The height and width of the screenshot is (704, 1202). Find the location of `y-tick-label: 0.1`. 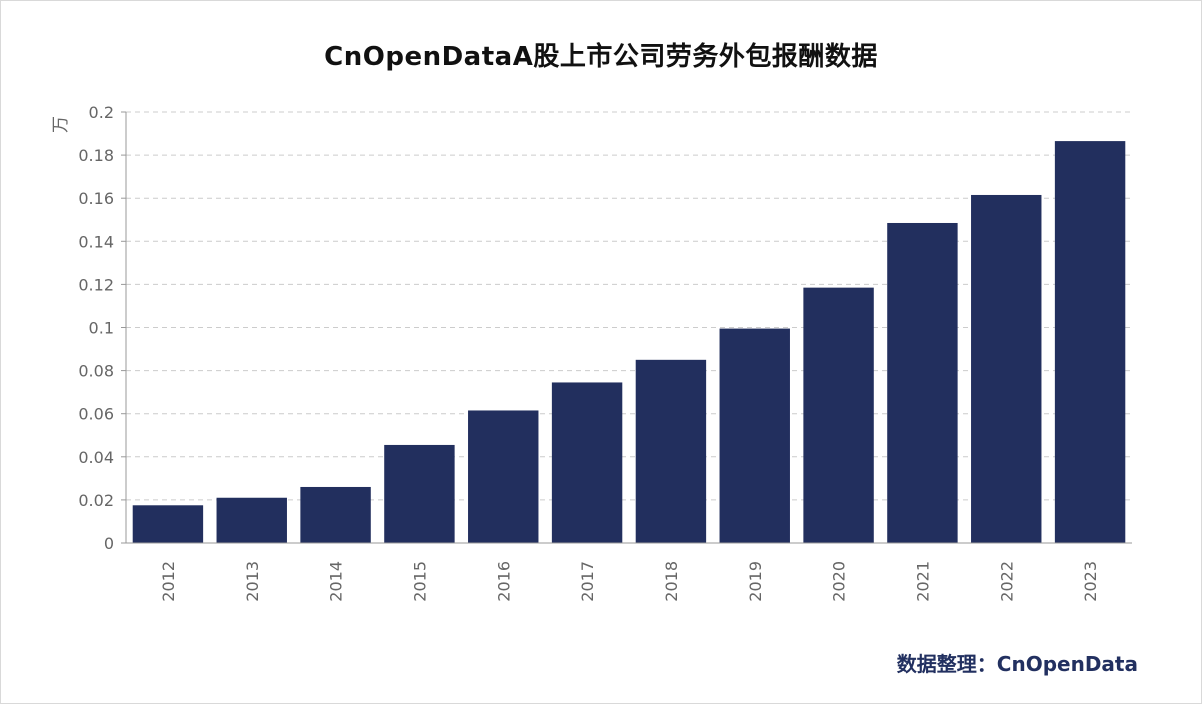

y-tick-label: 0.1 is located at coordinates (101, 328).